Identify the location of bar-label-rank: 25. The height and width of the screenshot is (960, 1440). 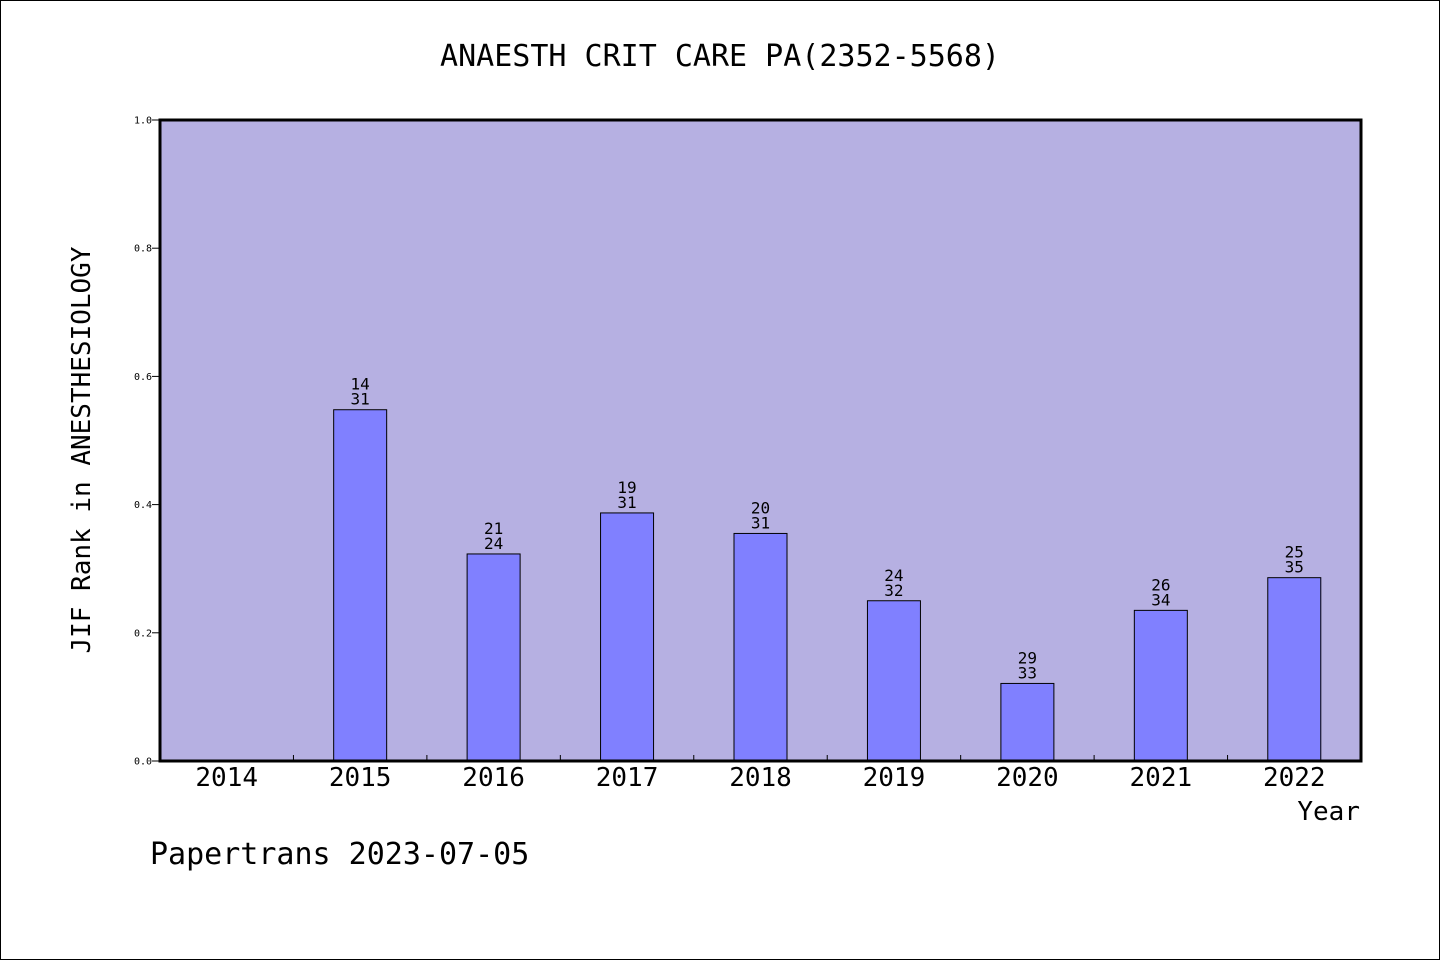
(1294, 552).